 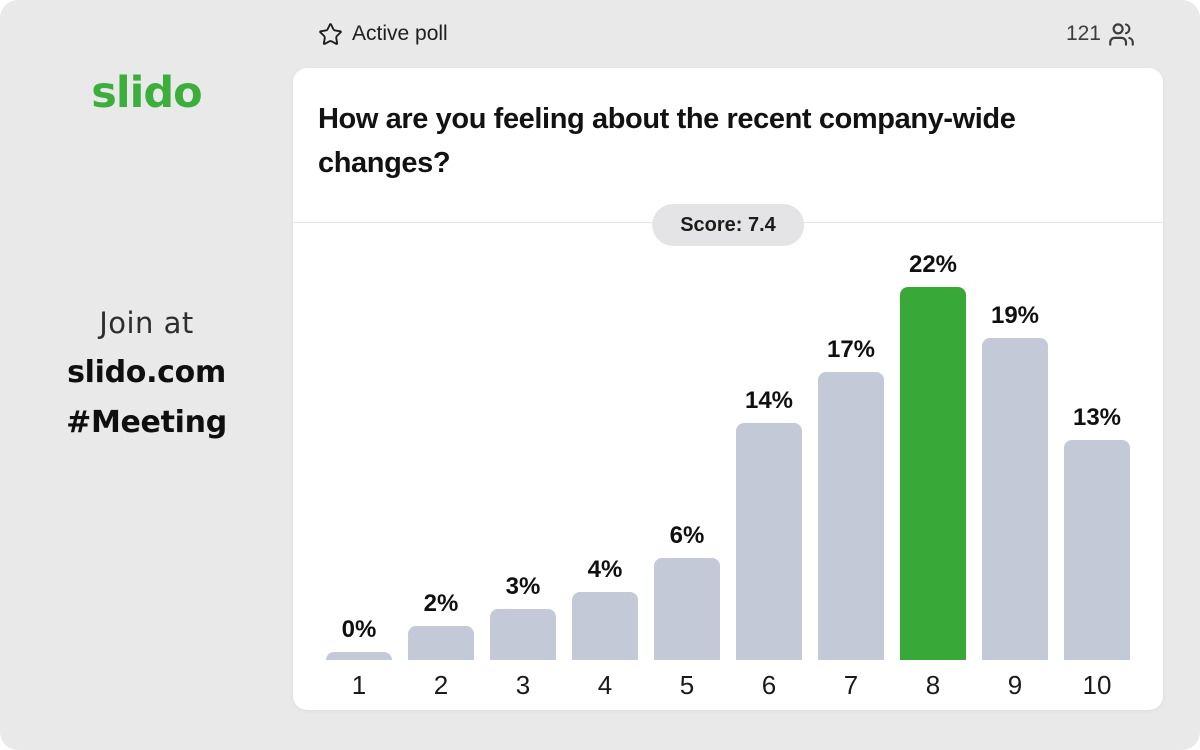 What do you see at coordinates (728, 34) in the screenshot?
I see `topbar: Active poll 121` at bounding box center [728, 34].